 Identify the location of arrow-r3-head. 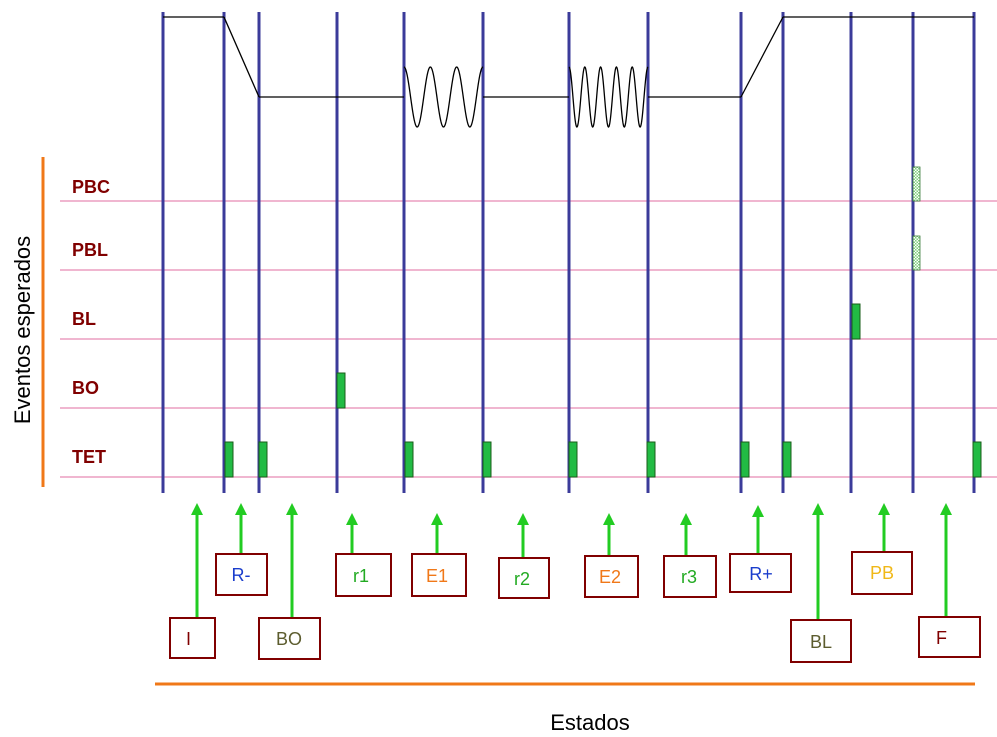
(686, 519).